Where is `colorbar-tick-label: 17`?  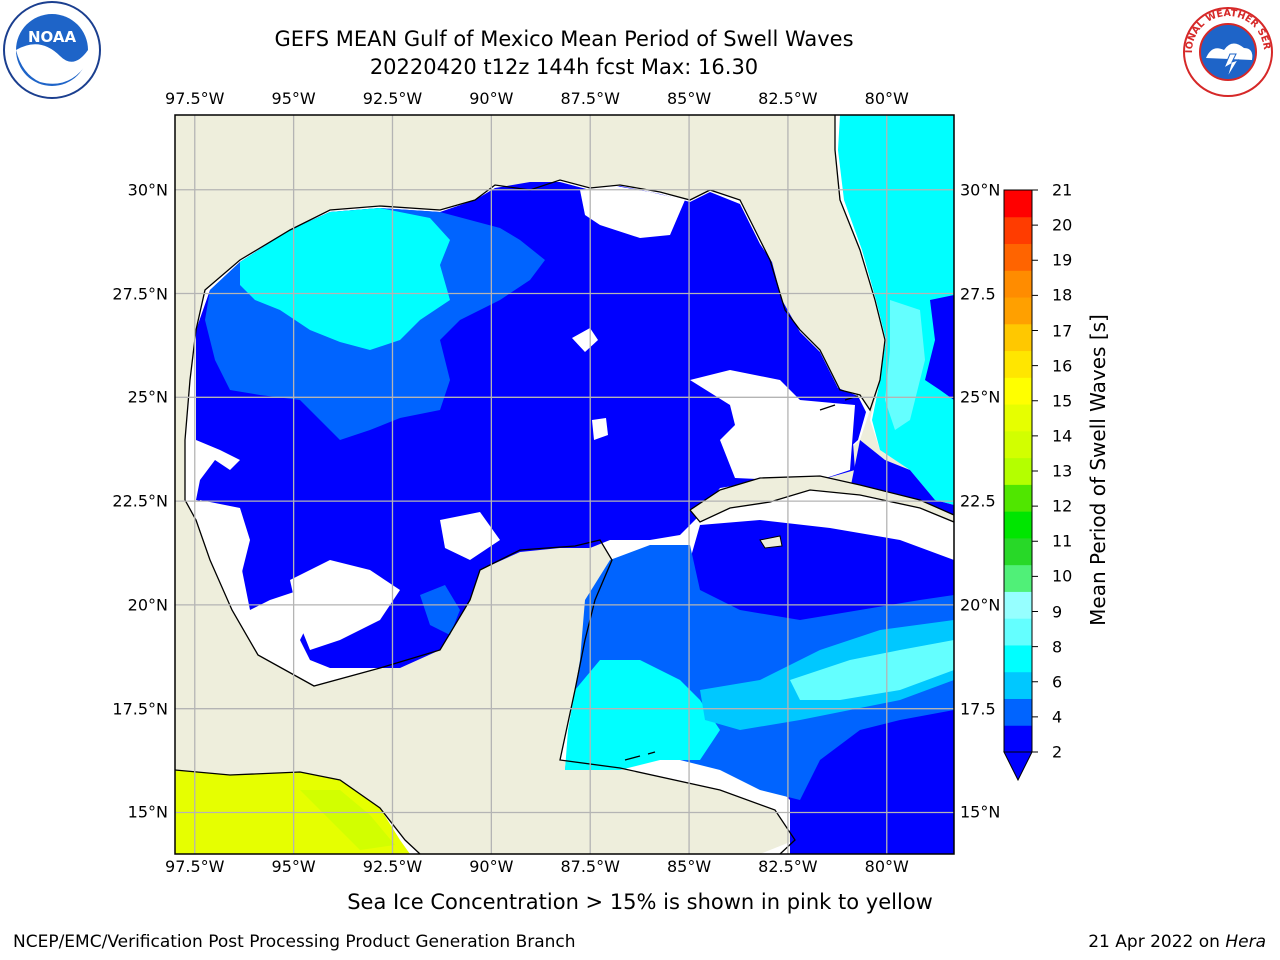
colorbar-tick-label: 17 is located at coordinates (1062, 330).